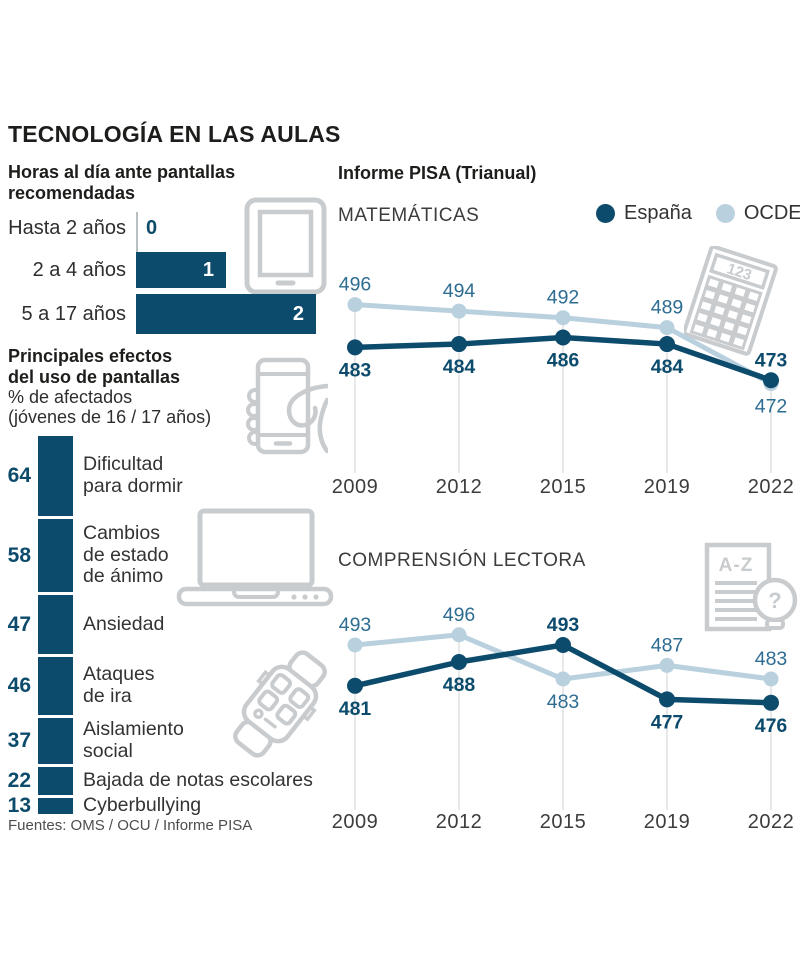 The height and width of the screenshot is (960, 800). Describe the element at coordinates (19, 624) in the screenshot. I see `effect-value: 47` at that location.